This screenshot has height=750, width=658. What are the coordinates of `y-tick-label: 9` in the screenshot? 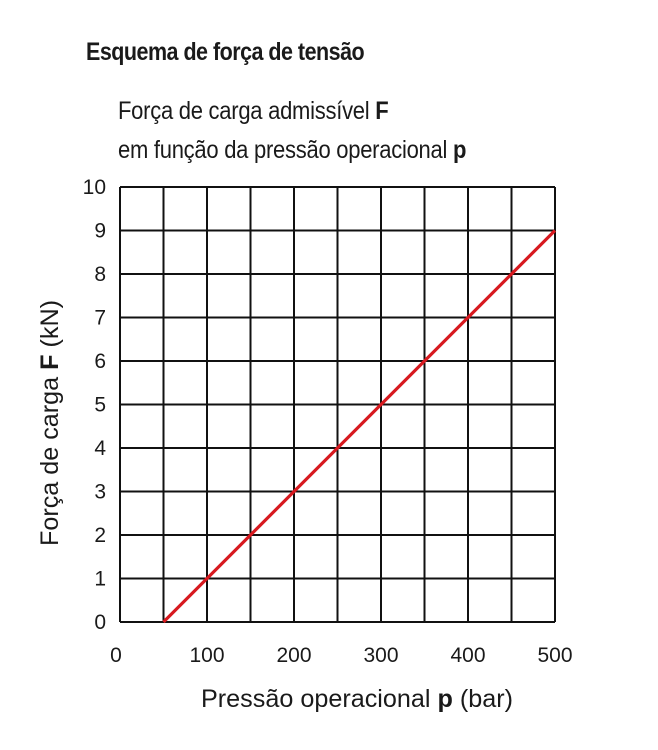 It's located at (100, 231).